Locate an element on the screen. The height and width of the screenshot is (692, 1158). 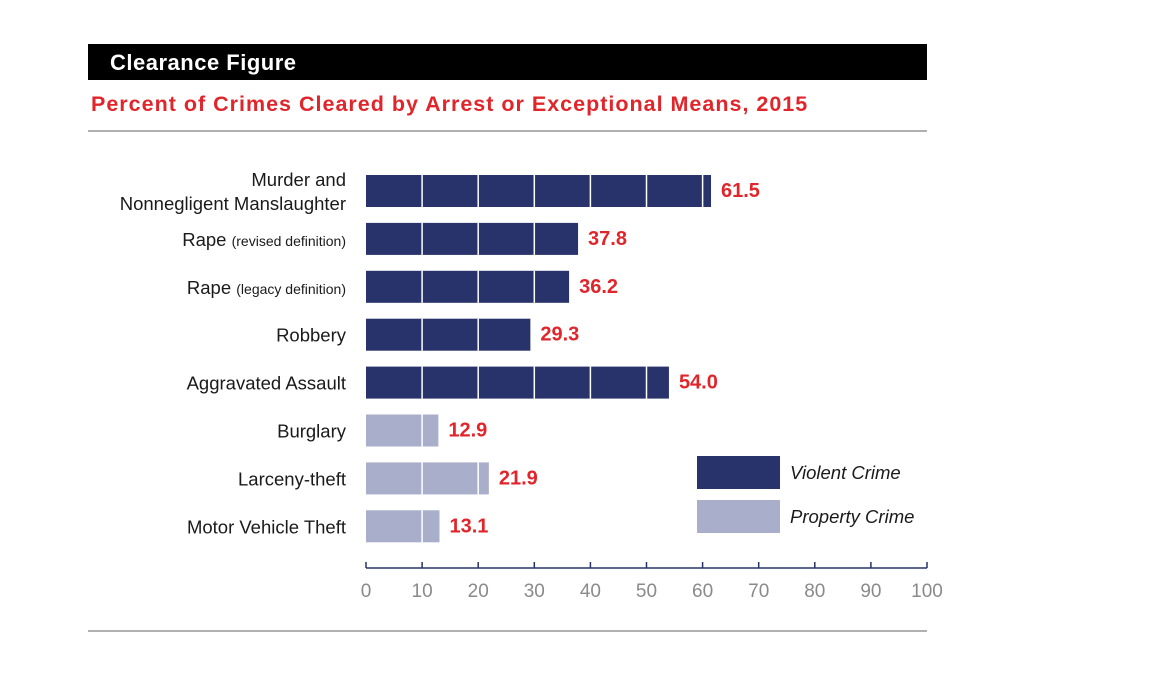
legend: Violent Crime Property Crime is located at coordinates (805, 494).